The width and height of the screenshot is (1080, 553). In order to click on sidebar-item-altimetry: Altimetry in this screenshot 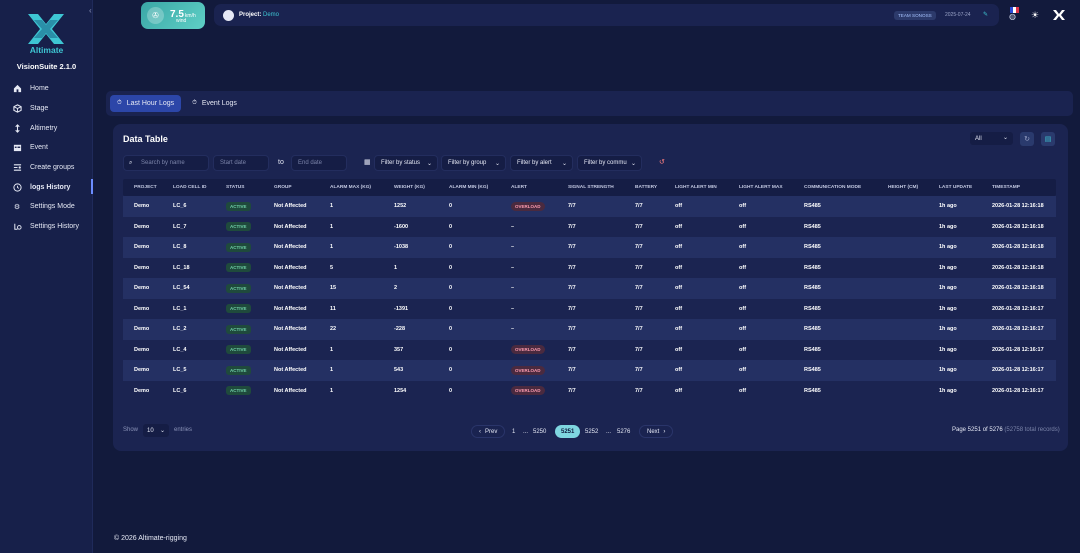, I will do `click(46, 128)`.